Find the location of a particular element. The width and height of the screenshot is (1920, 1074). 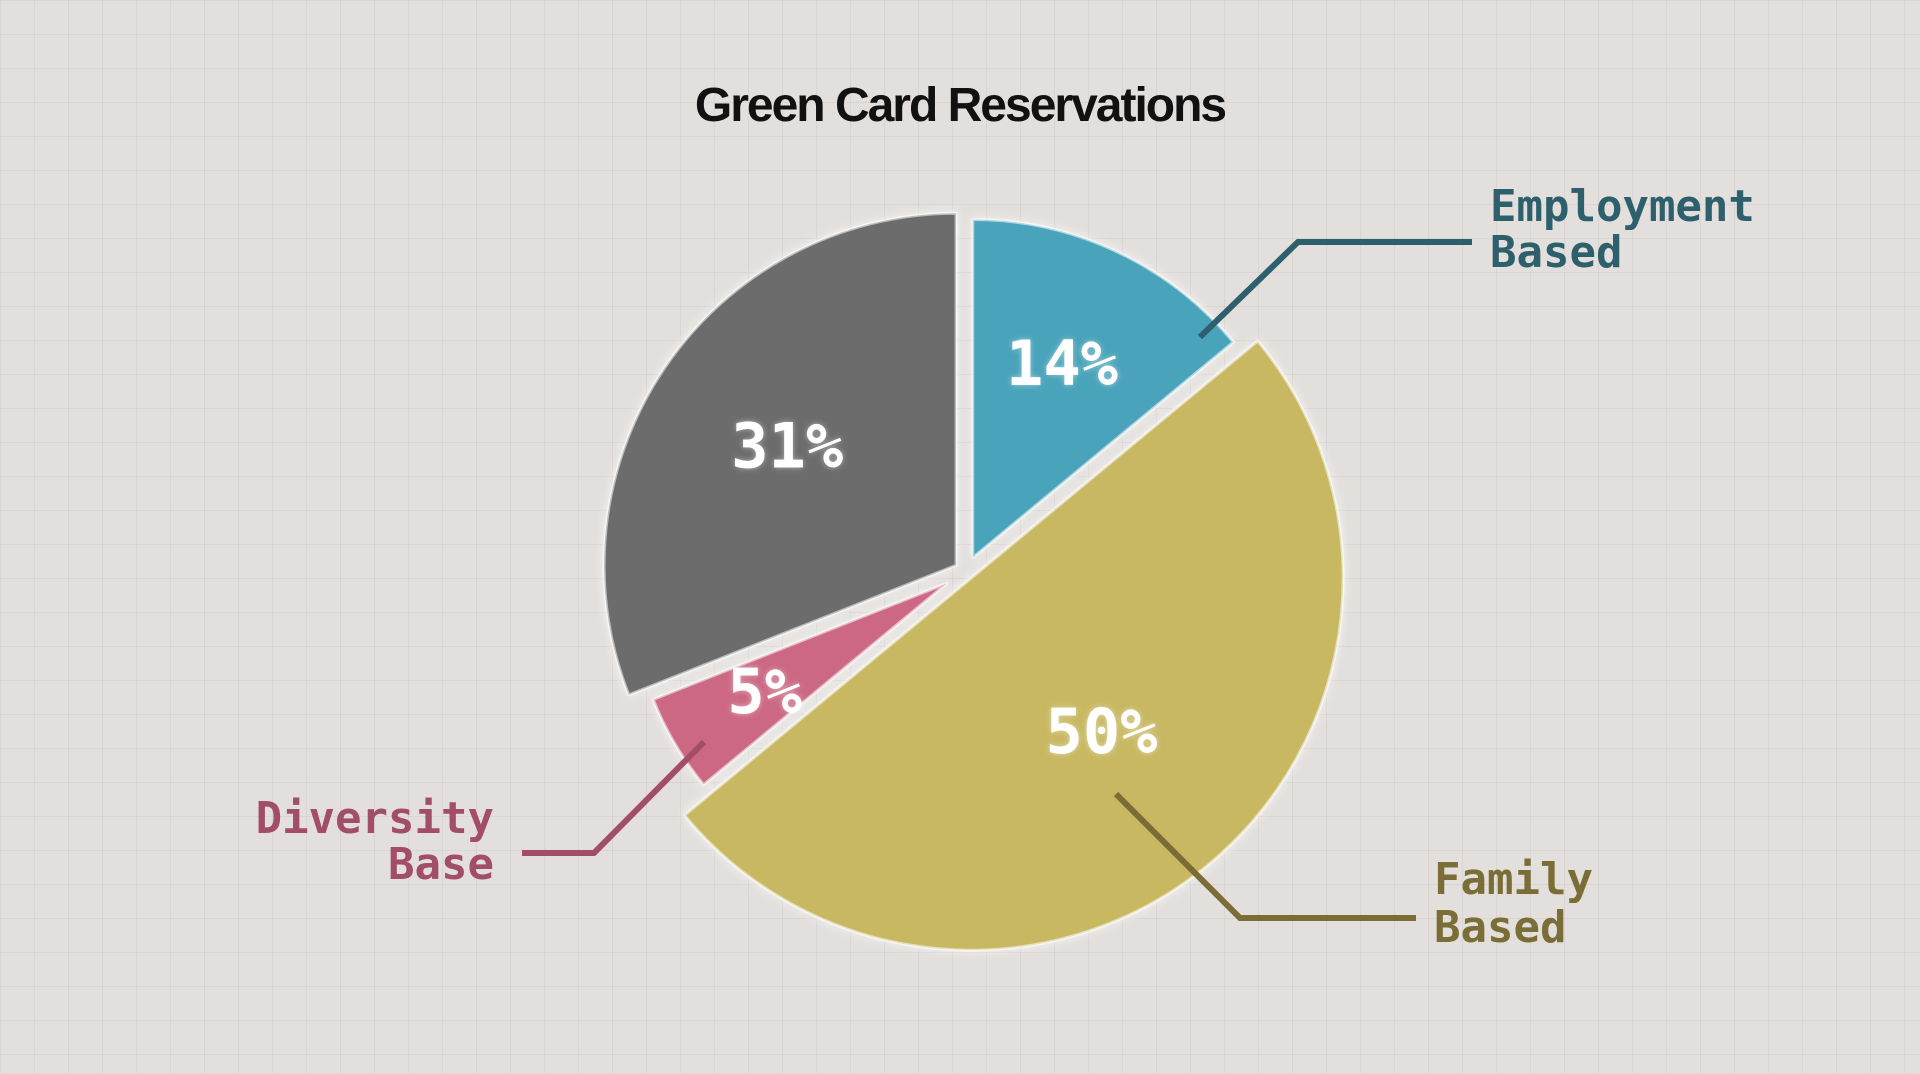

percent-label-2: 50% is located at coordinates (1102, 731).